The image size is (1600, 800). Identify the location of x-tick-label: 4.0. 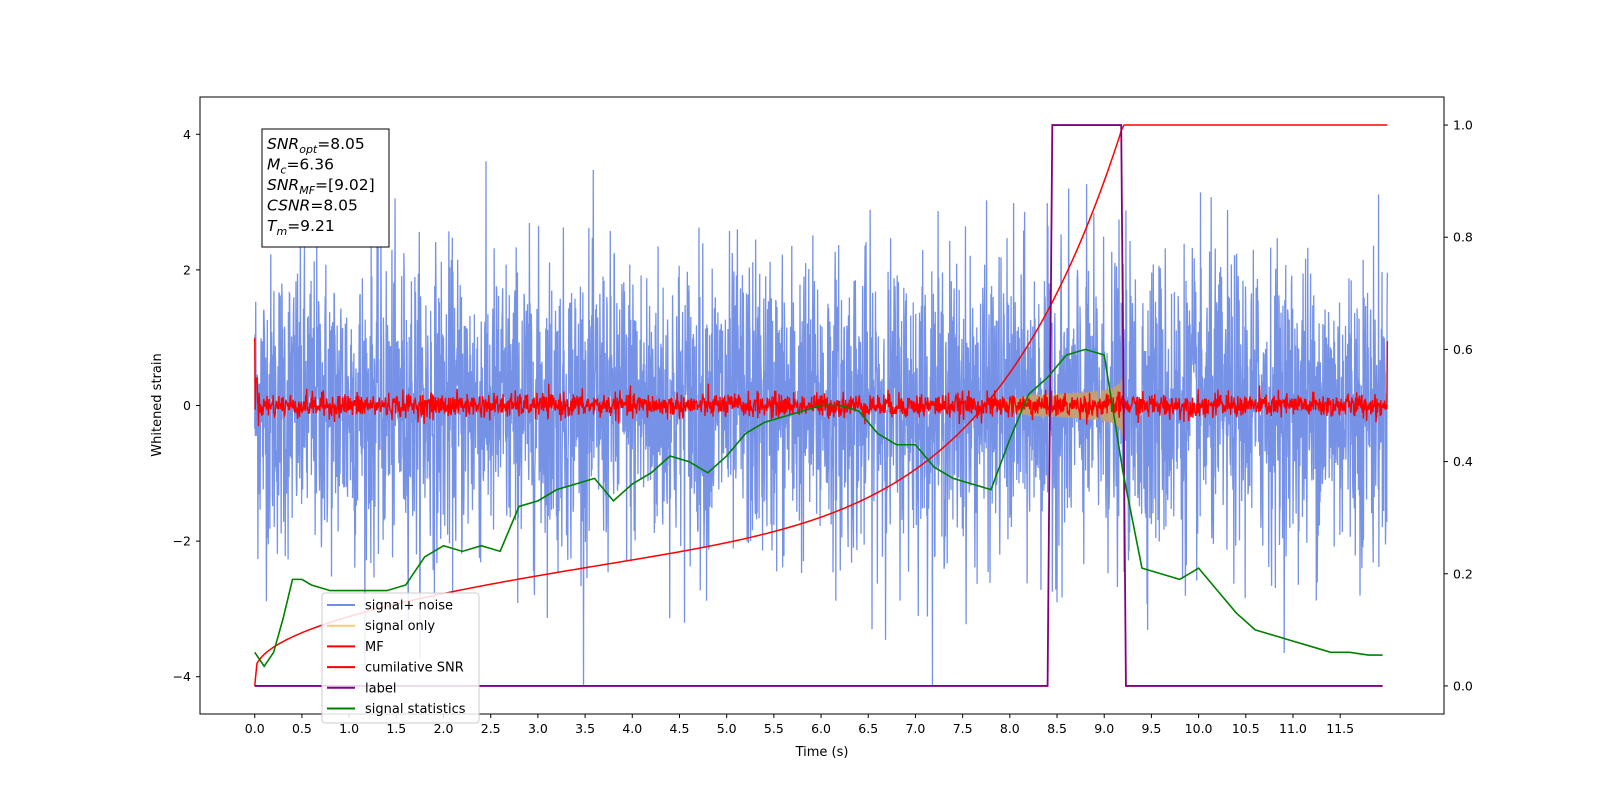
(632, 728).